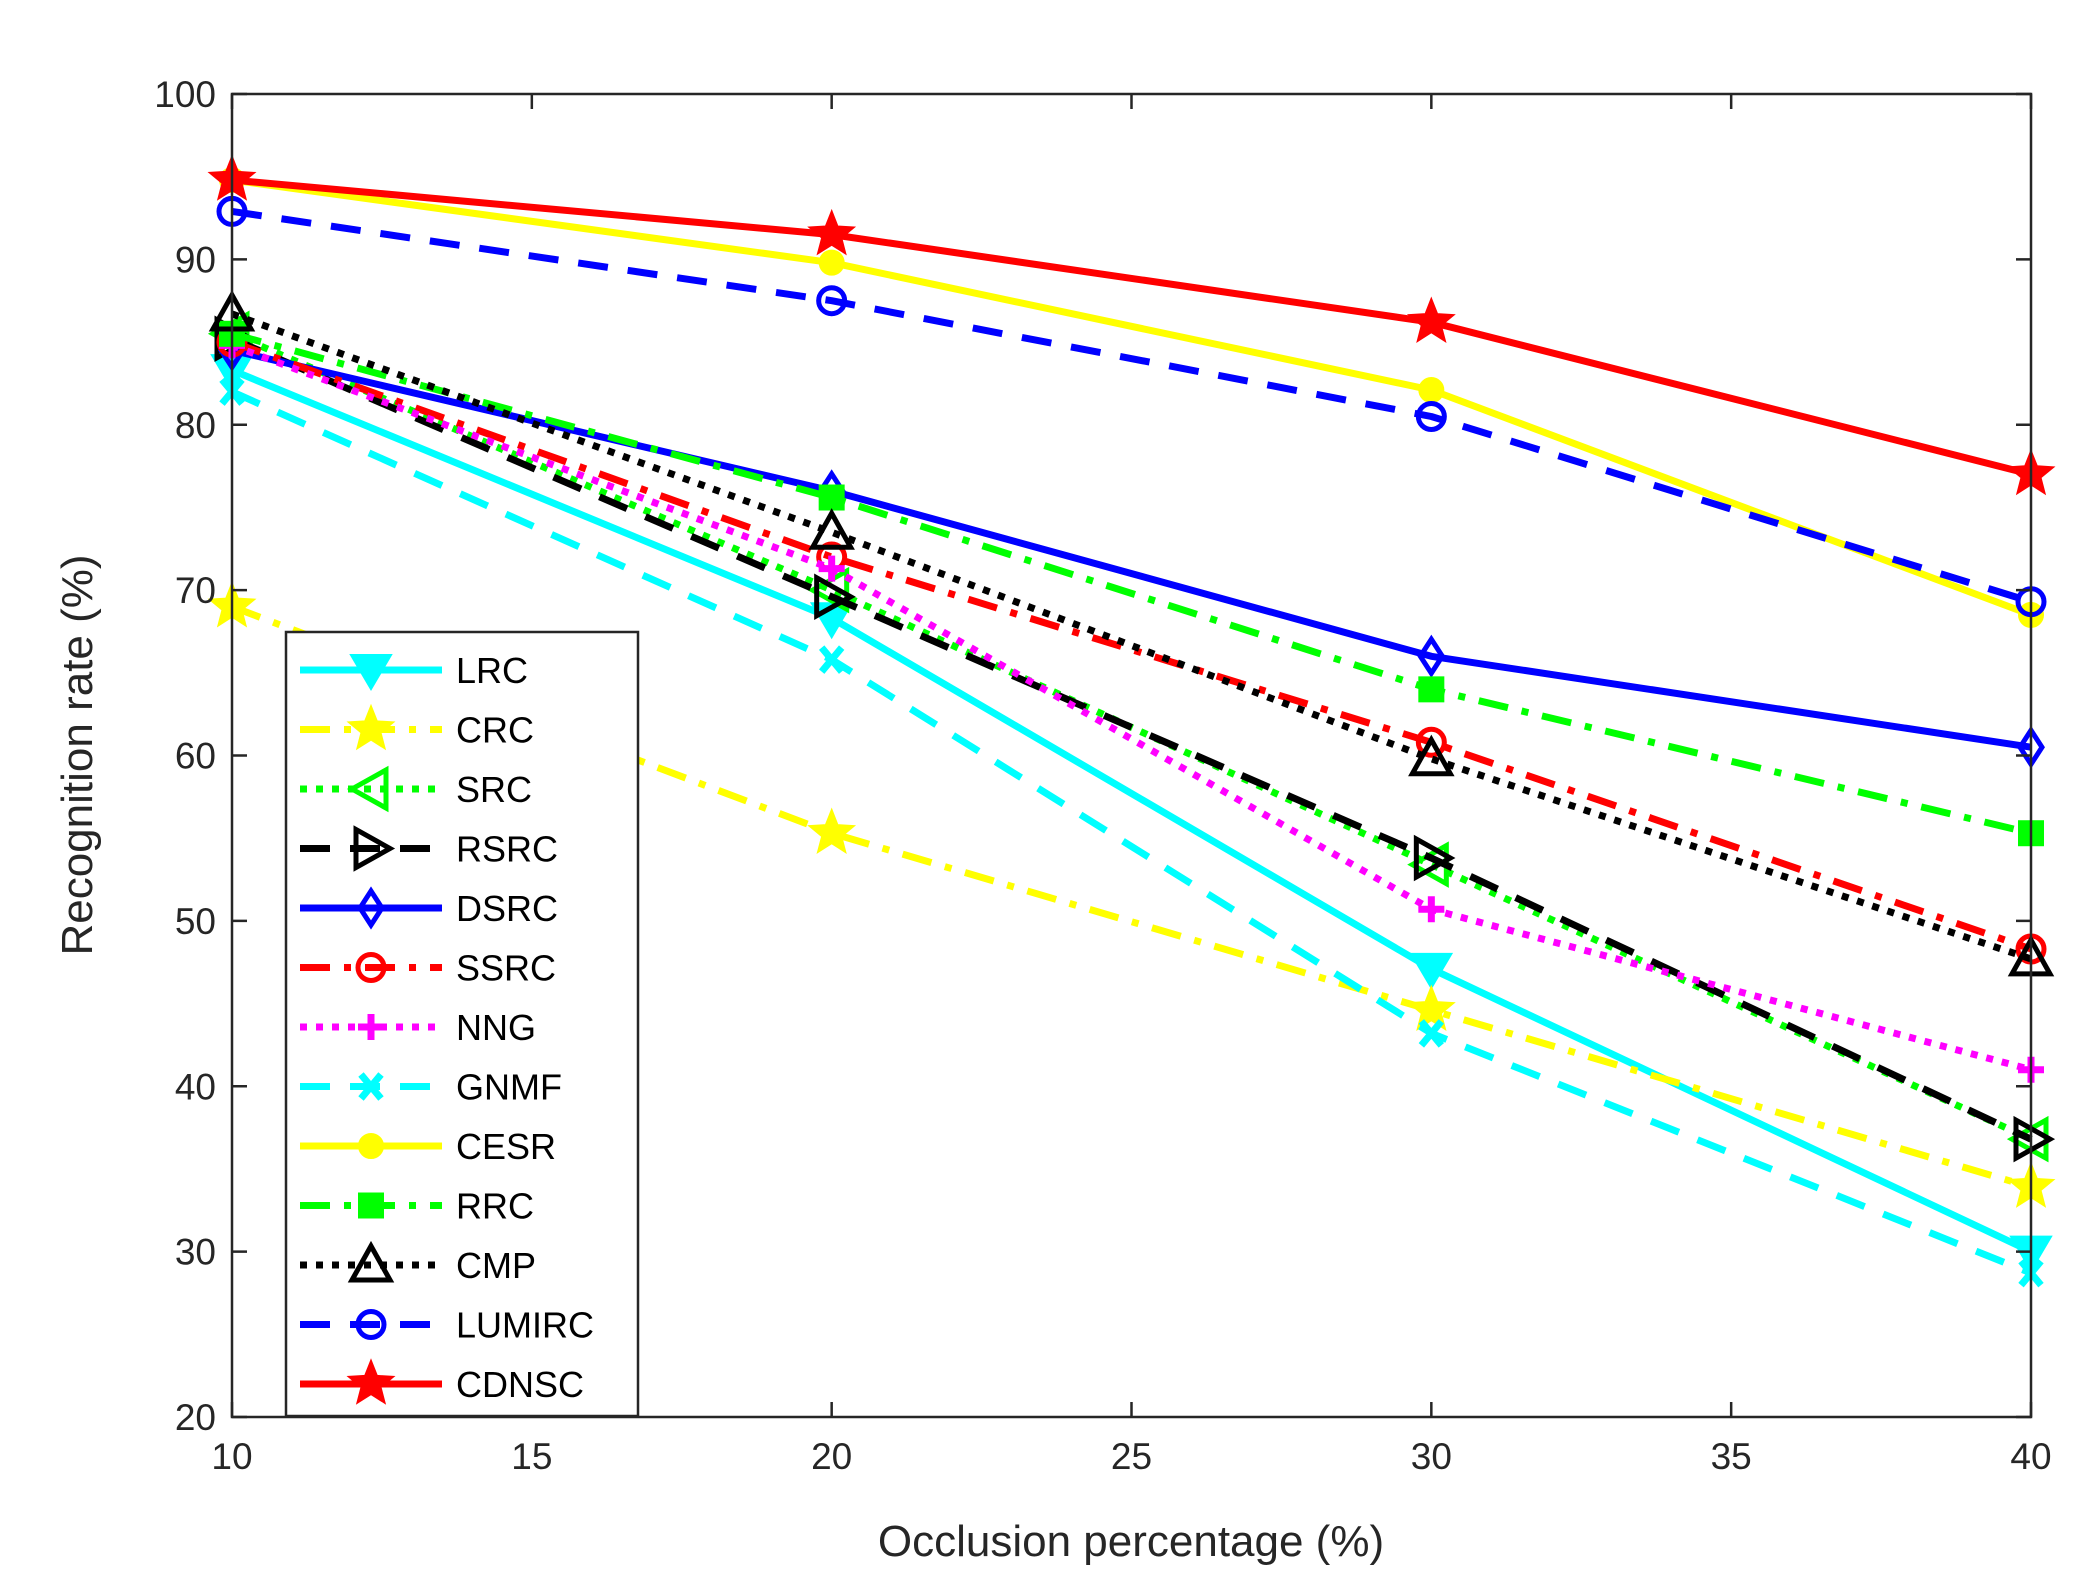 This screenshot has height=1588, width=2084. Describe the element at coordinates (429, 908) in the screenshot. I see `legend-entry-dsrc: DSRC` at that location.